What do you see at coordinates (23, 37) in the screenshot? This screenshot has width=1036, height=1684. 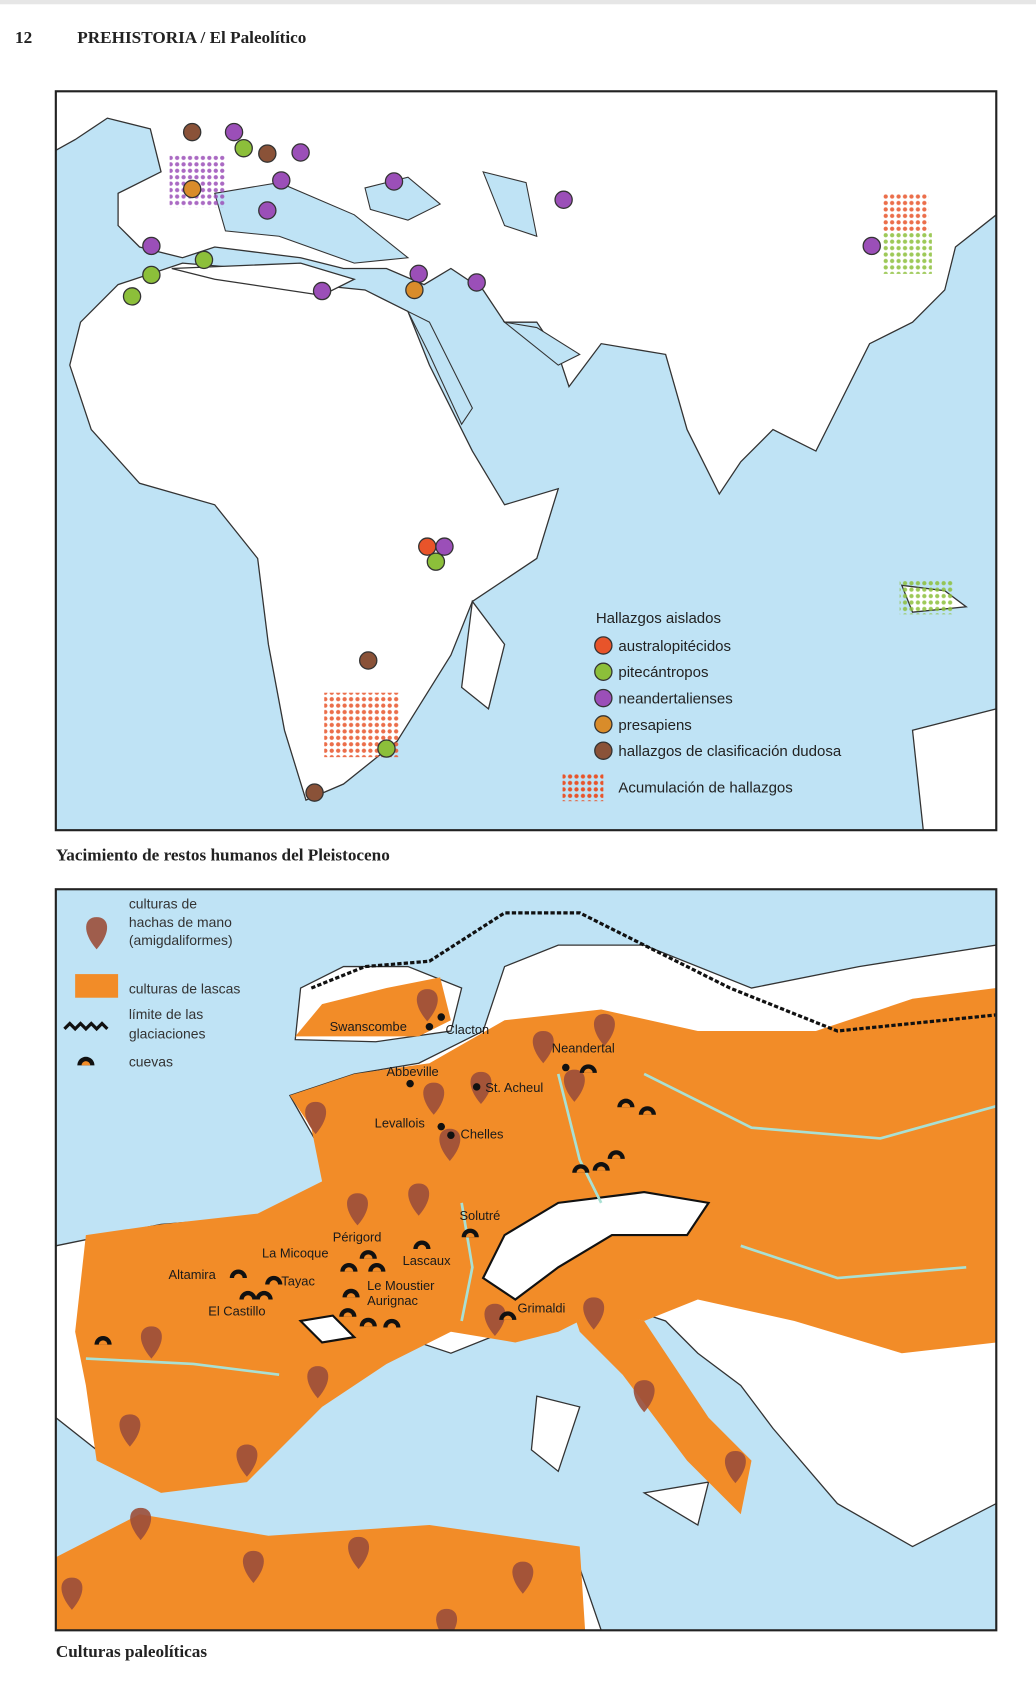 I see `page-number: 12` at bounding box center [23, 37].